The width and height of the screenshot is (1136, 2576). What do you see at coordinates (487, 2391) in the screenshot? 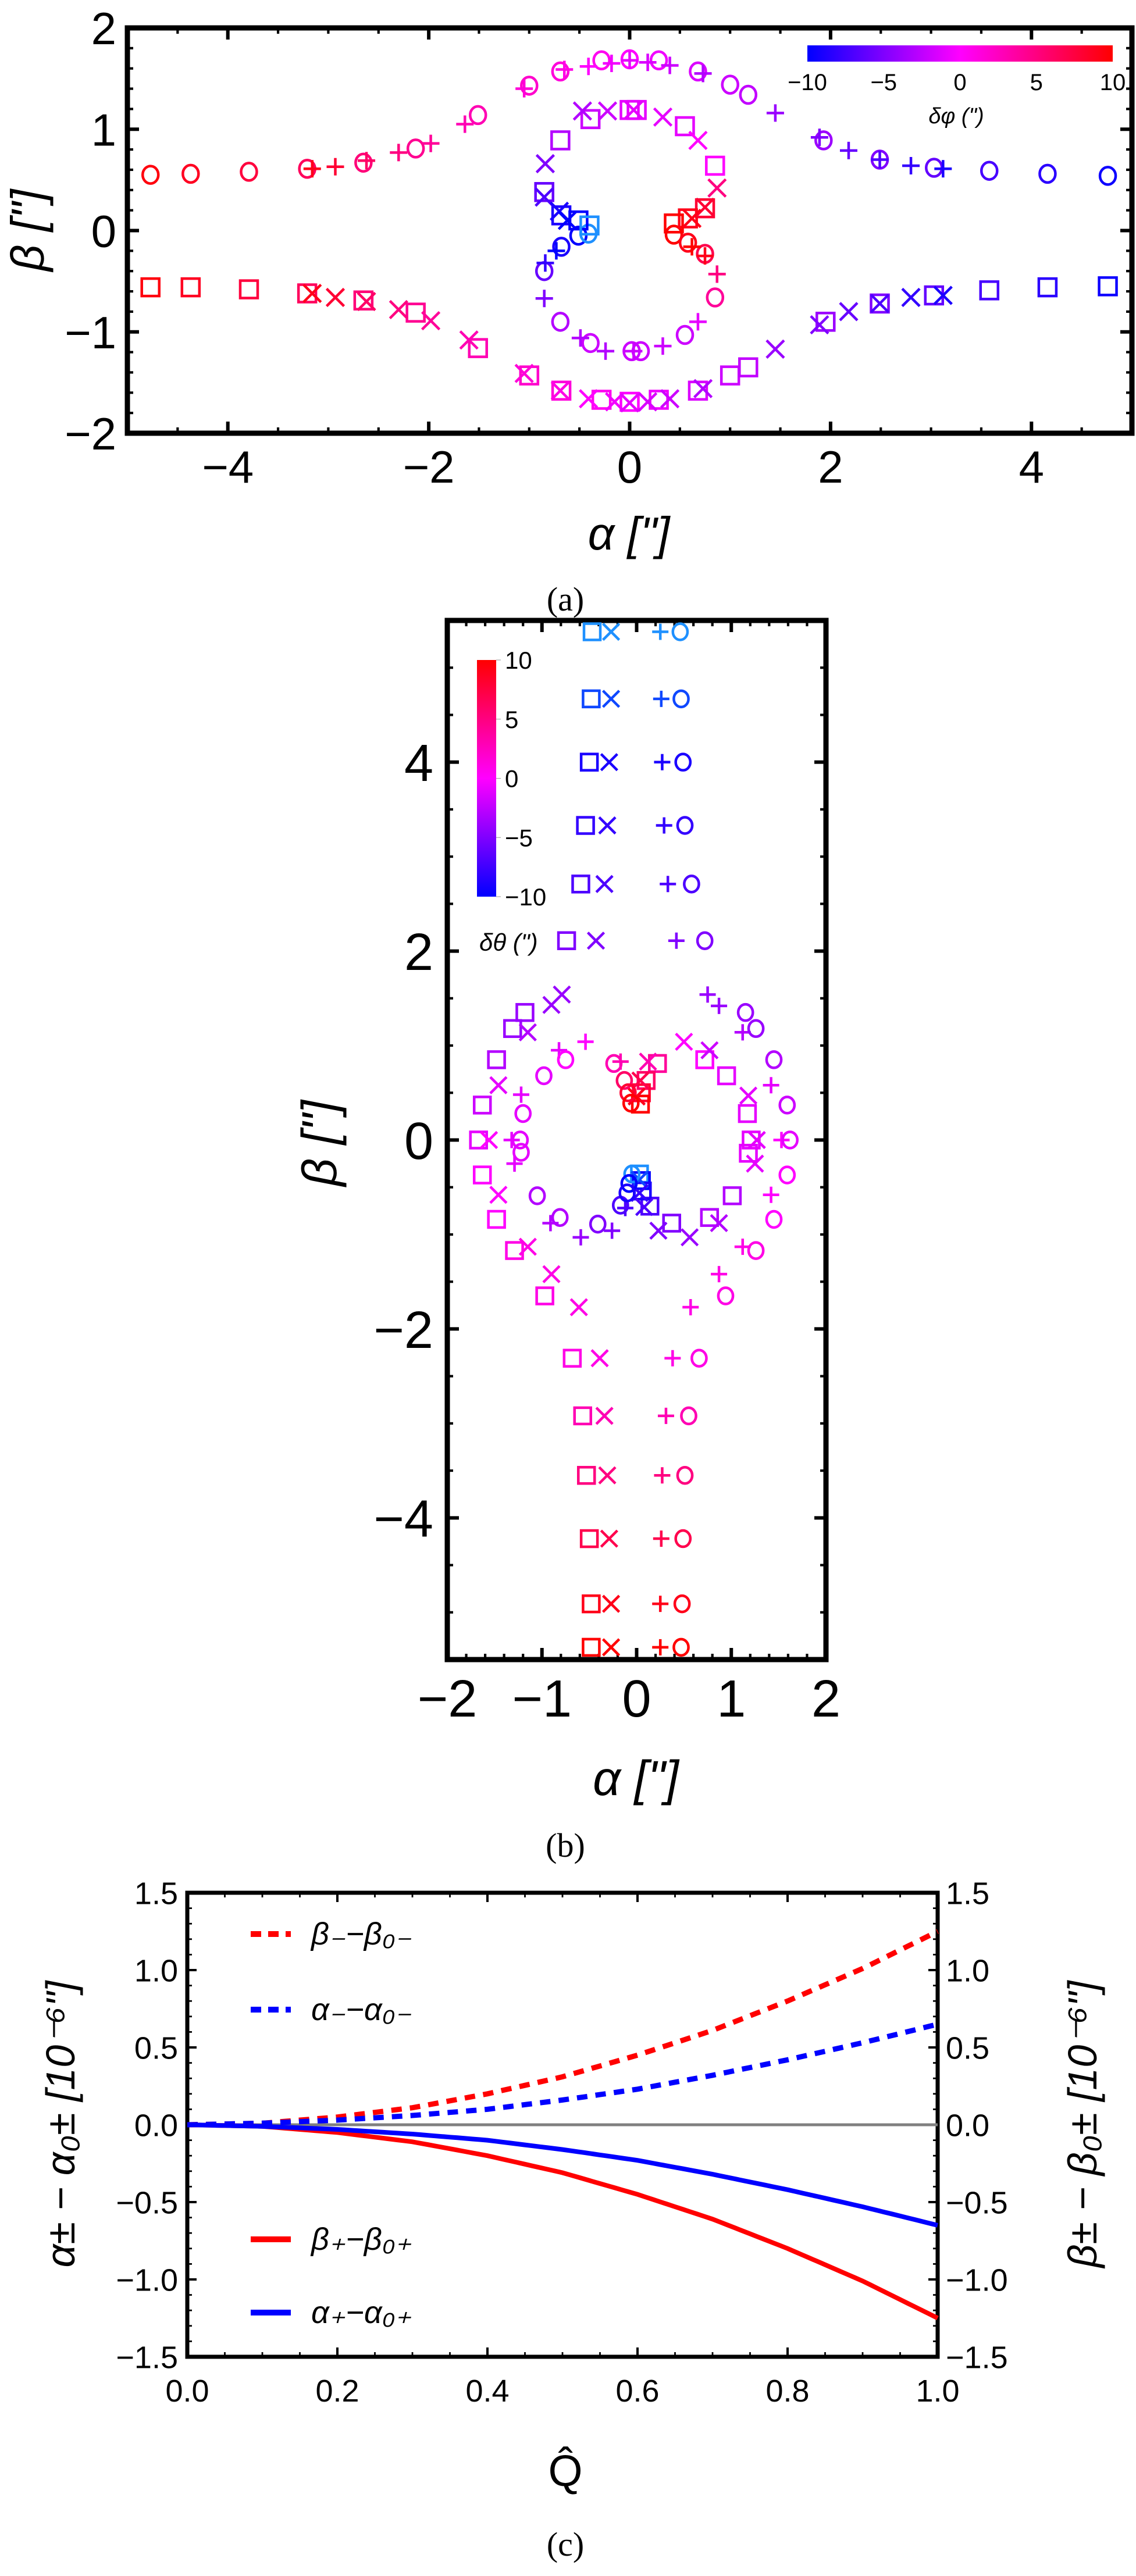
I see `x-tick-label: 0.4` at bounding box center [487, 2391].